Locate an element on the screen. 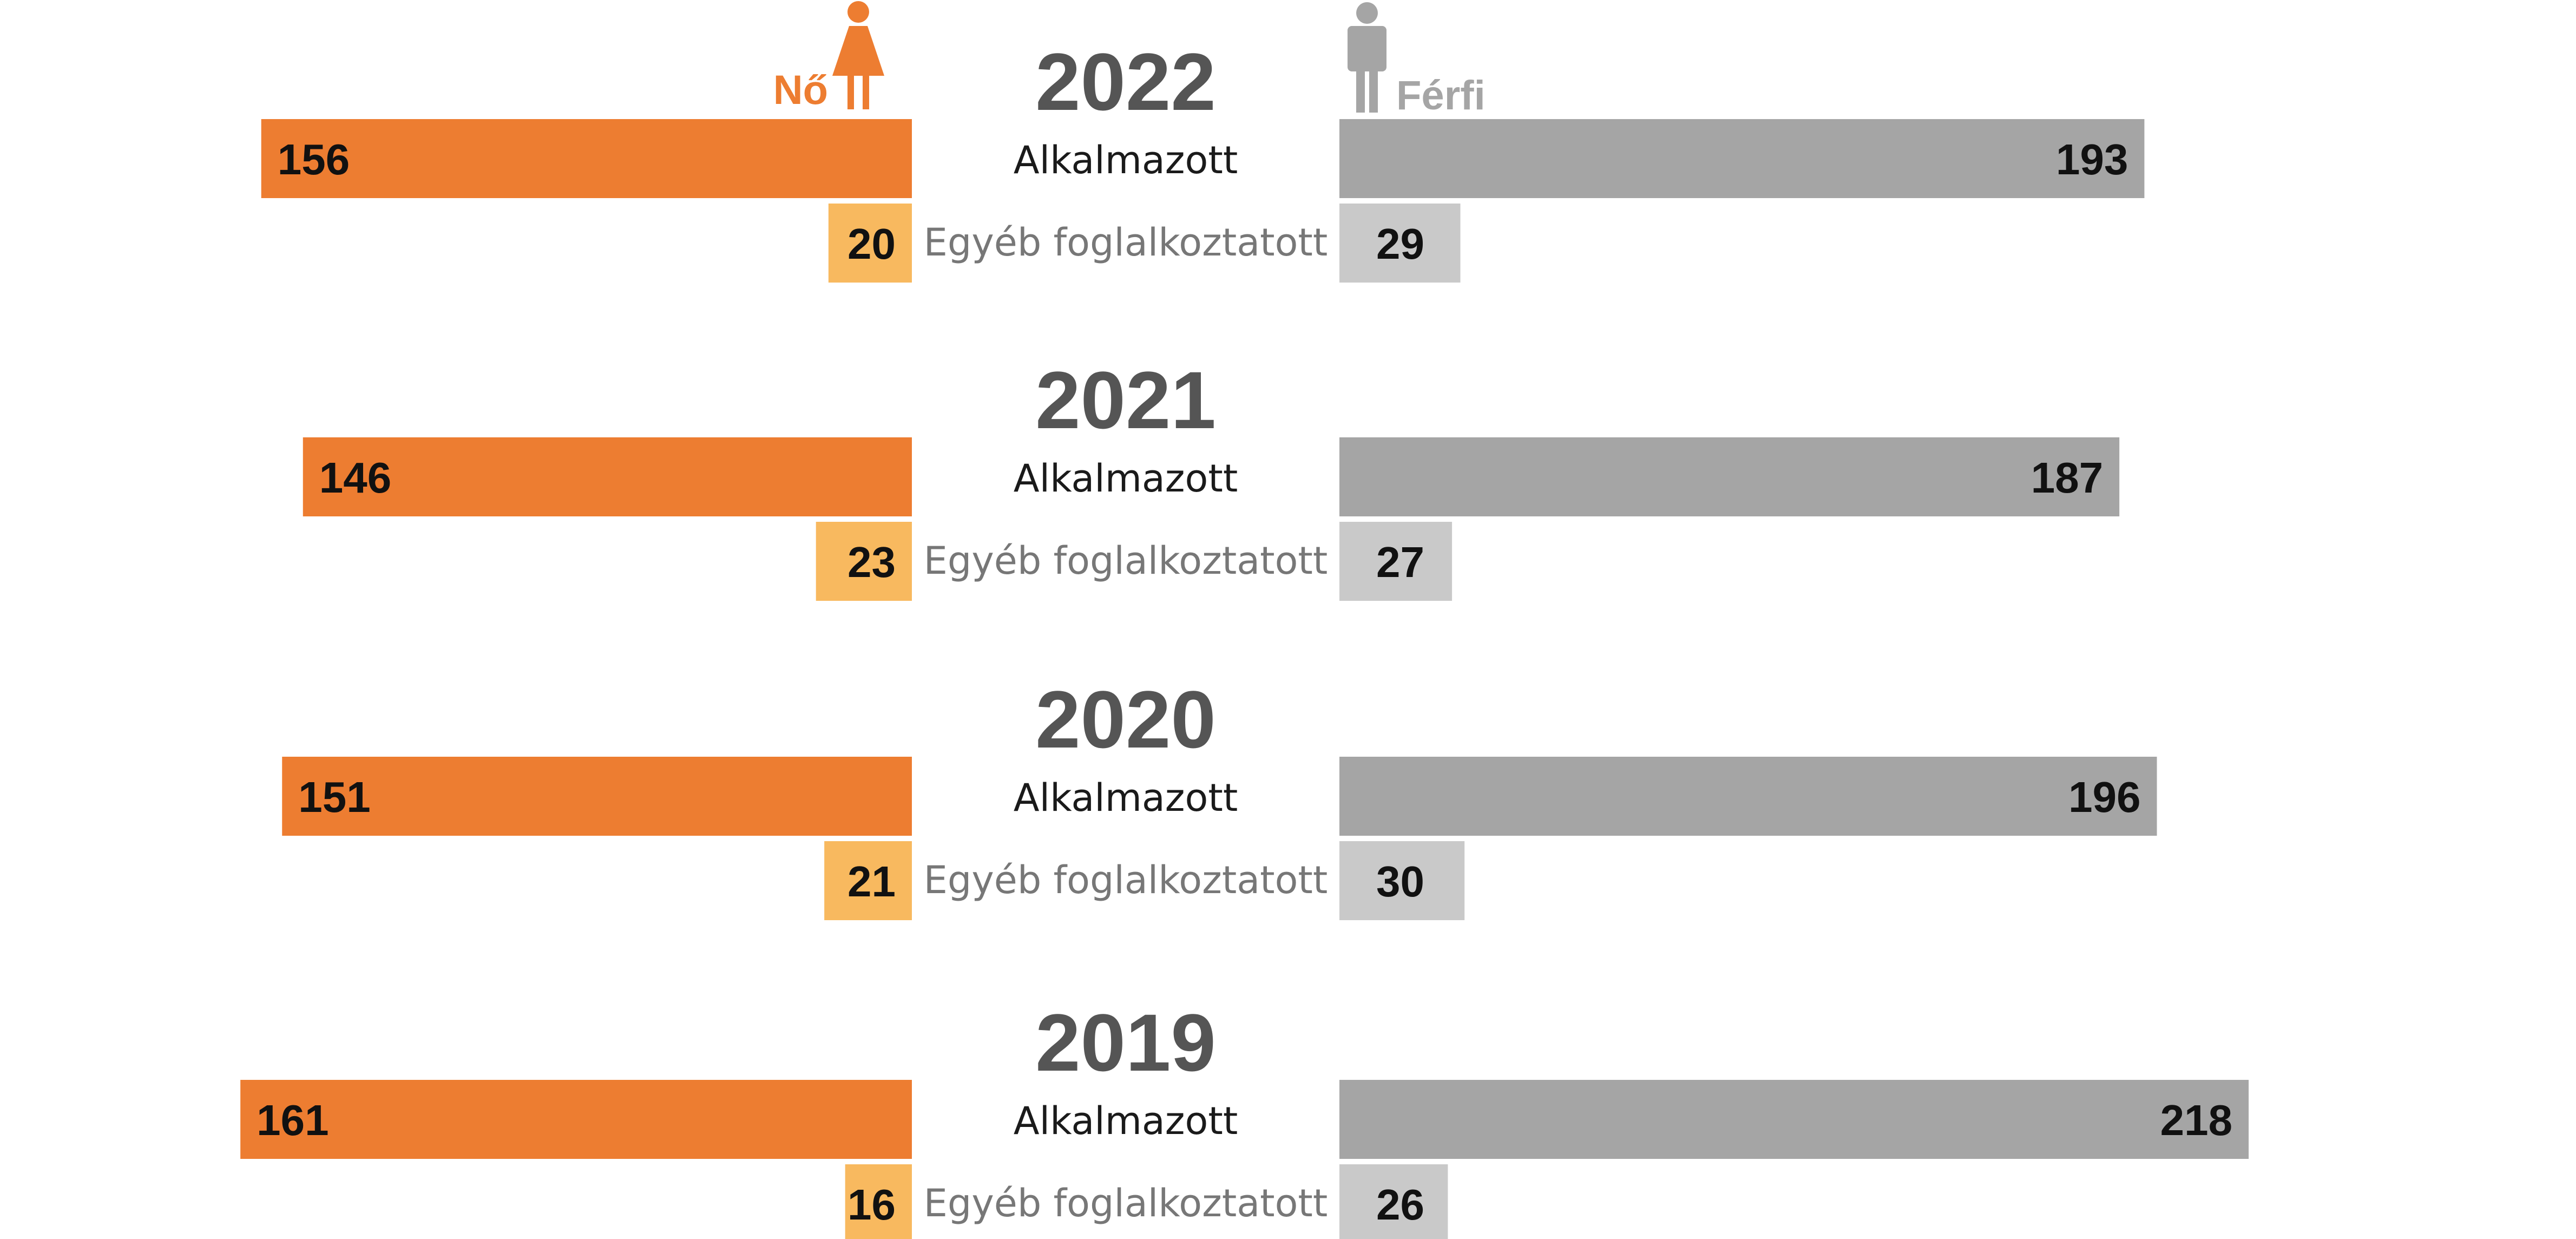 The height and width of the screenshot is (1239, 2576). female-employee-value-2021: 146 is located at coordinates (355, 478).